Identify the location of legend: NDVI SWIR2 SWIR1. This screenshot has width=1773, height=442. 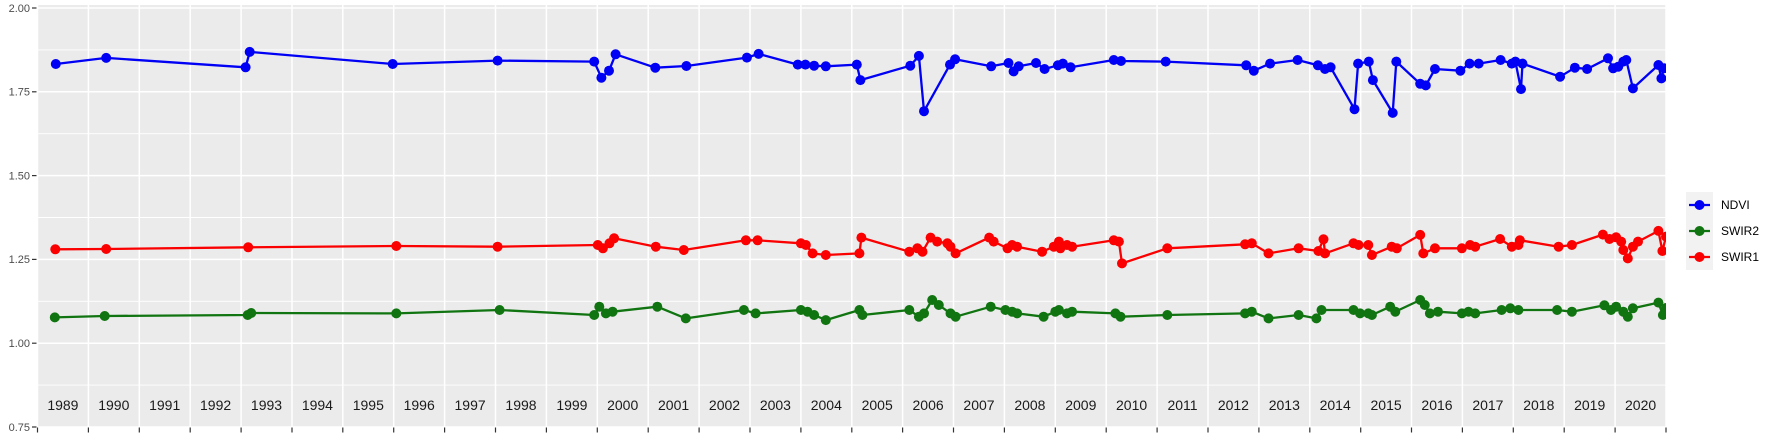
(1722, 231).